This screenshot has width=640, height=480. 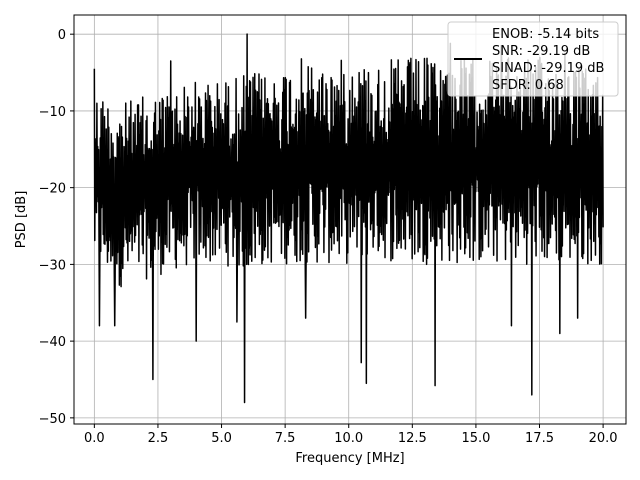 I want to click on y-tick-label: −20, so click(x=52, y=189).